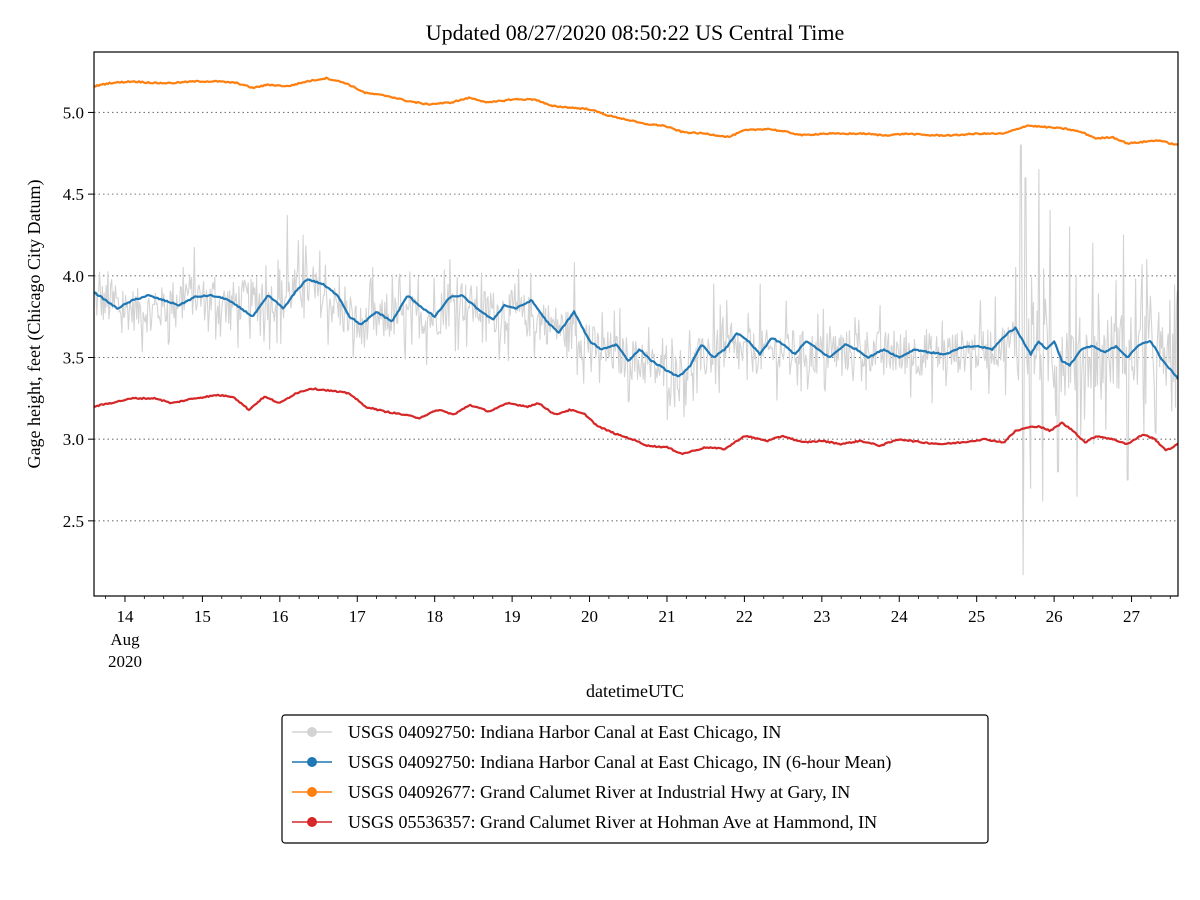 This screenshot has width=1200, height=900. What do you see at coordinates (73, 276) in the screenshot?
I see `y-tick-label: 4.0` at bounding box center [73, 276].